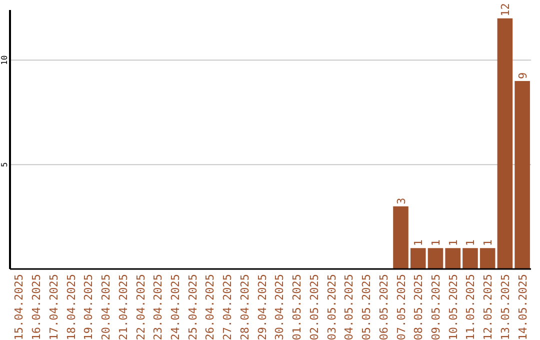 Image resolution: width=540 pixels, height=340 pixels. I want to click on x-tick-label: 29.04.2025, so click(262, 307).